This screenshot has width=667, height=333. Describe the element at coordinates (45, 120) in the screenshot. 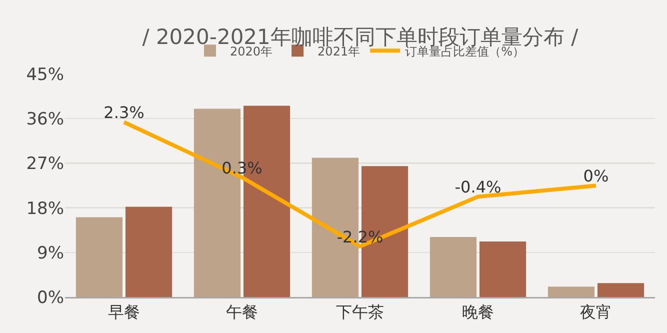

I see `y-tick-label: 36%` at that location.